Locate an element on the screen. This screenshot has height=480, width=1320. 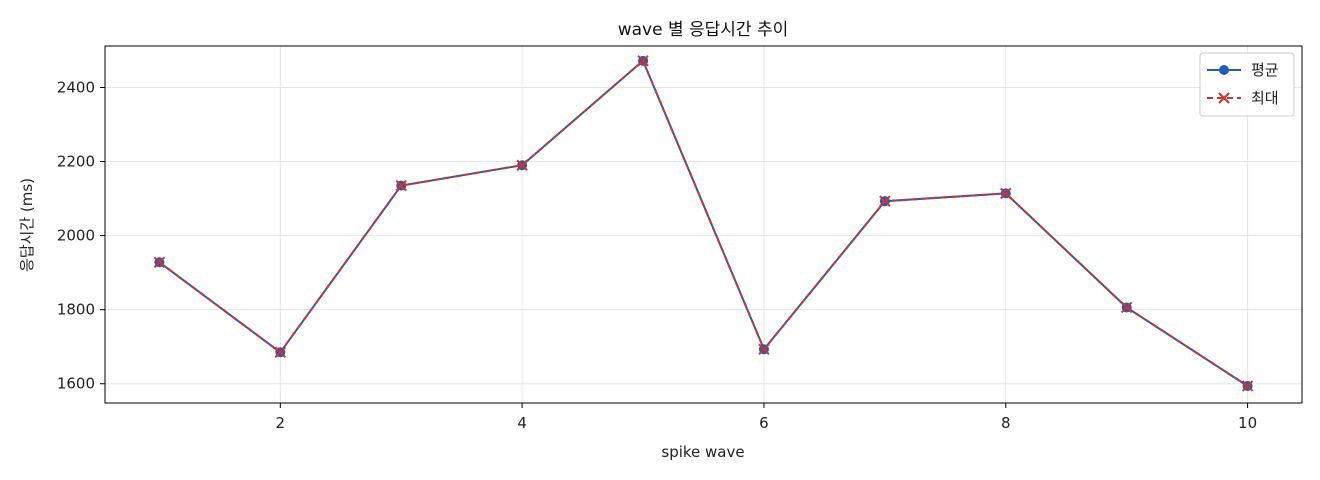
y-axis: 1600 1800 2000 2200 2400 is located at coordinates (81, 235).